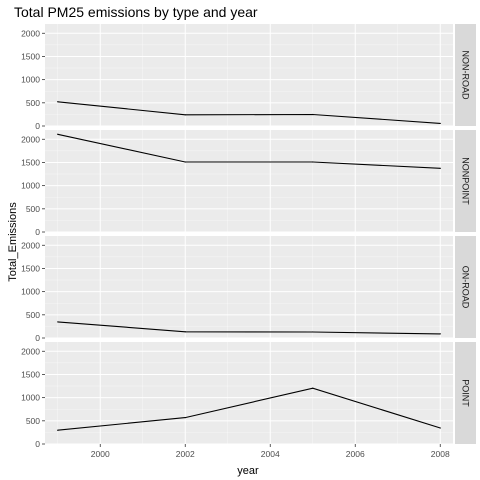  Describe the element at coordinates (466, 287) in the screenshot. I see `facet-strip-label: ON-ROAD` at that location.